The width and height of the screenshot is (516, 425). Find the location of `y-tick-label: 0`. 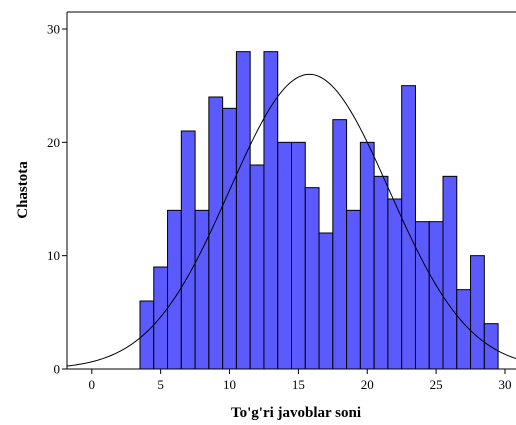

y-tick-label: 0 is located at coordinates (57, 369).